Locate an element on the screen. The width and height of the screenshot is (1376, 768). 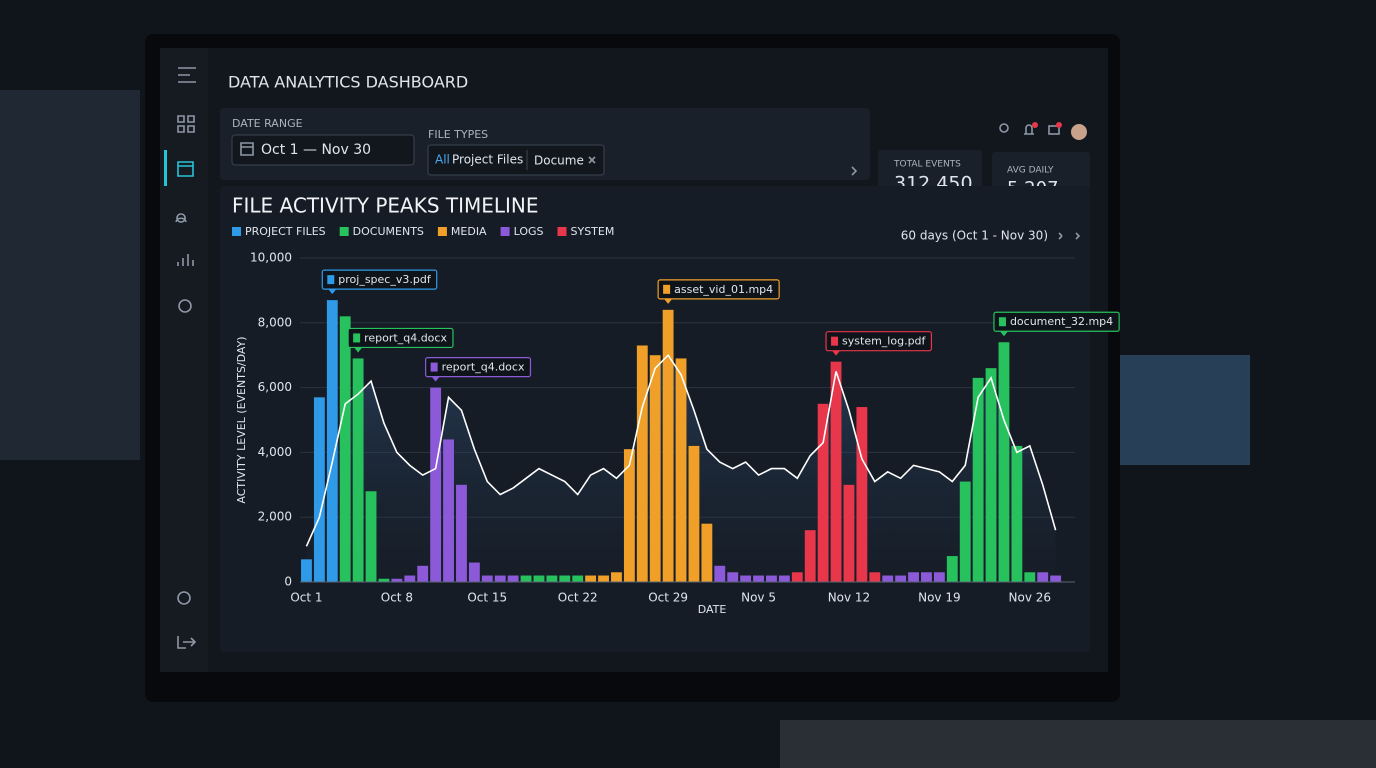
chip-remove is located at coordinates (592, 160).